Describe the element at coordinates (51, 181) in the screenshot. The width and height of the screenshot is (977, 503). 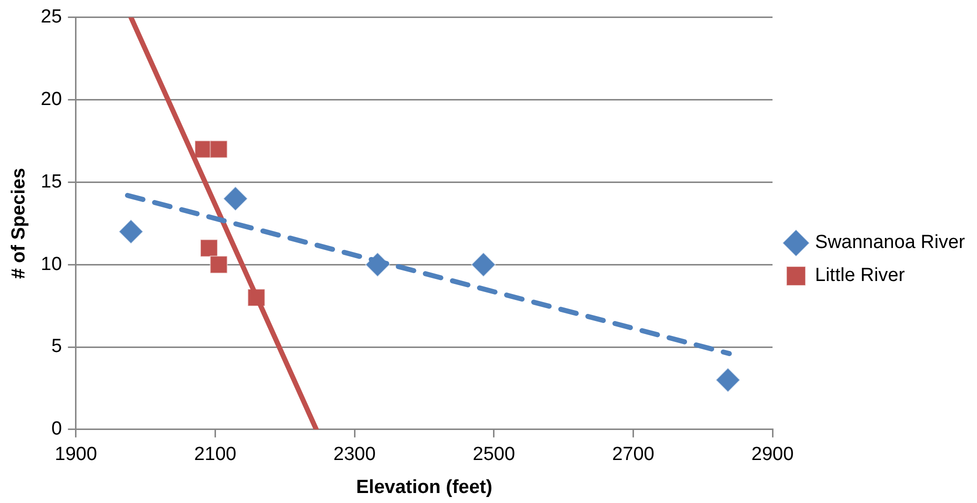
I see `y-tick-label: 15` at that location.